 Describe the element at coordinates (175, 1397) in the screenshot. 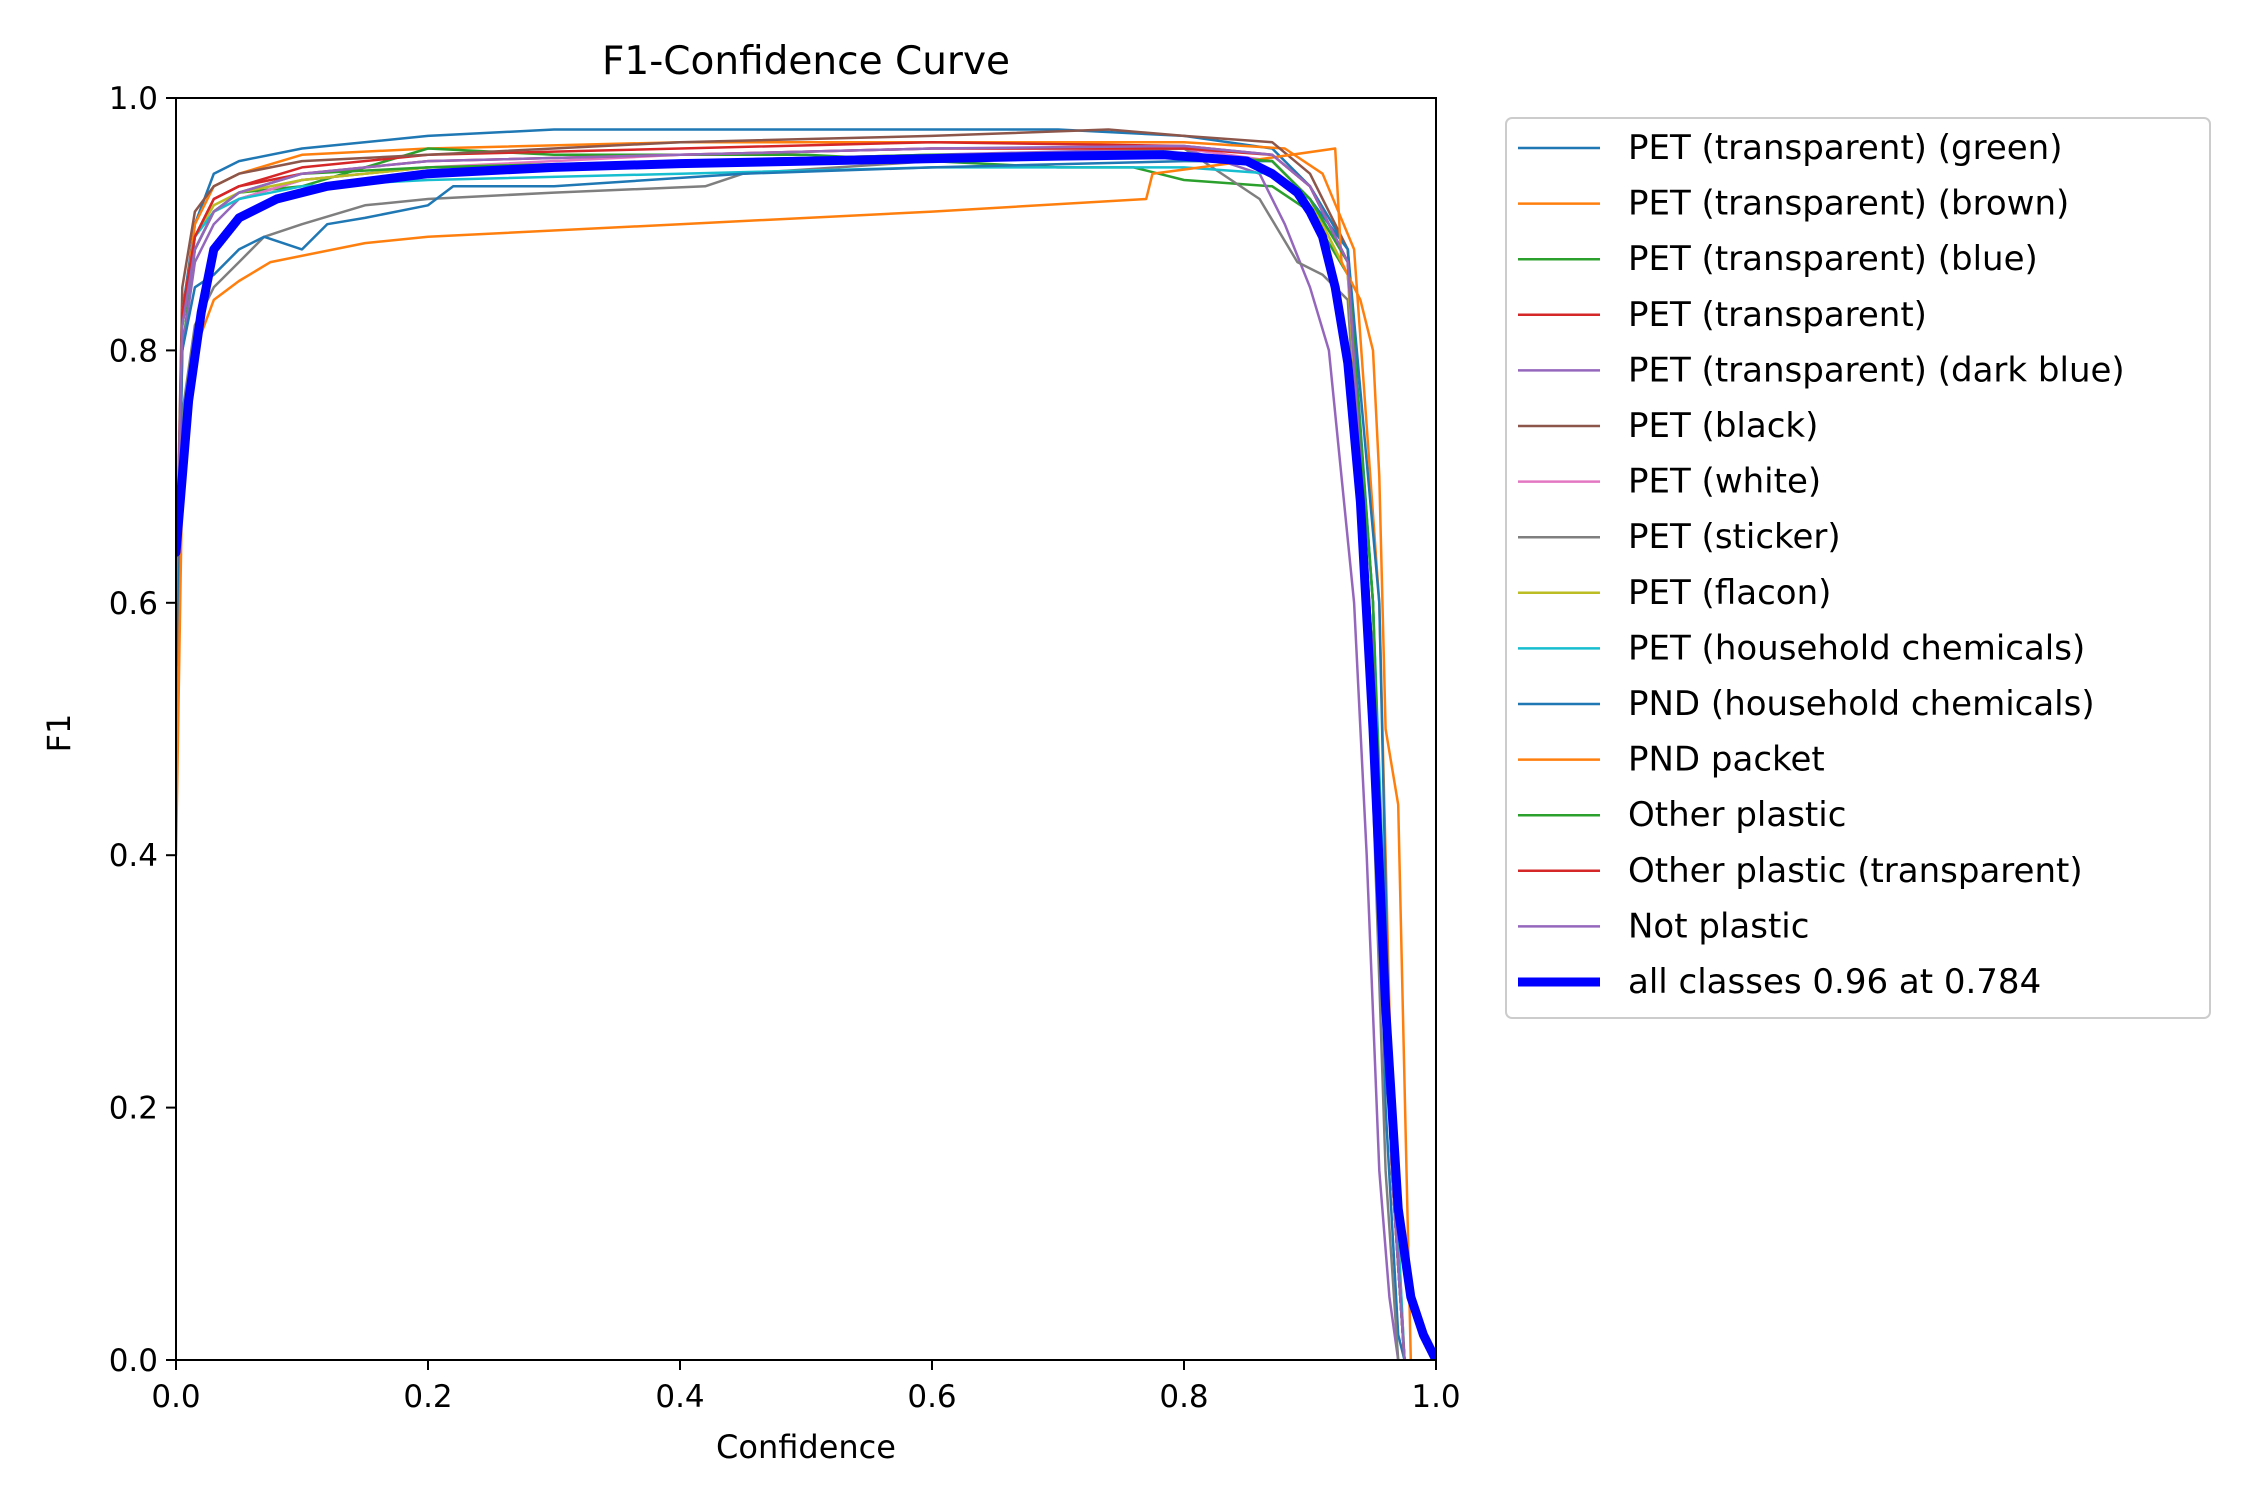

I see `x-tick-label: 0.0` at that location.